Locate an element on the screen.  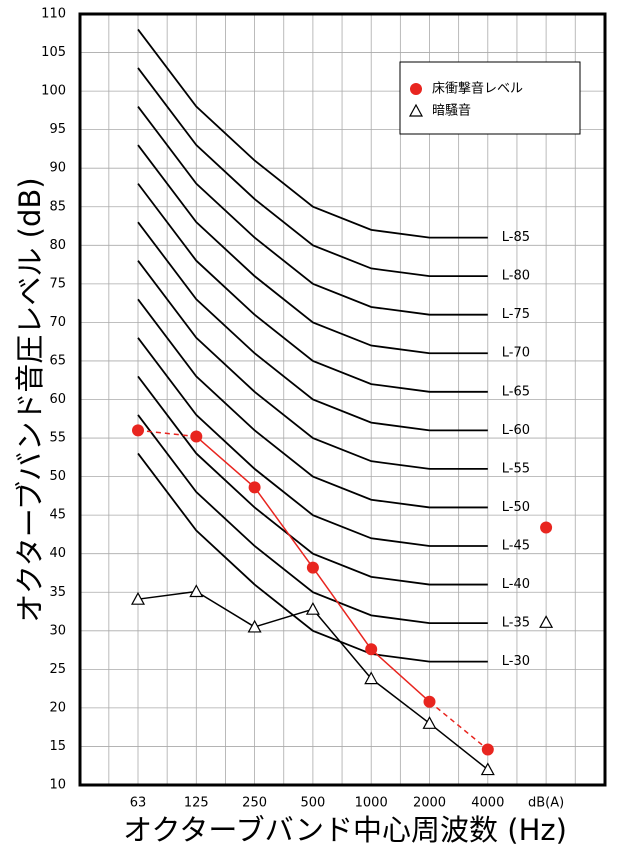
y-tick-label: 70 is located at coordinates (57, 322).